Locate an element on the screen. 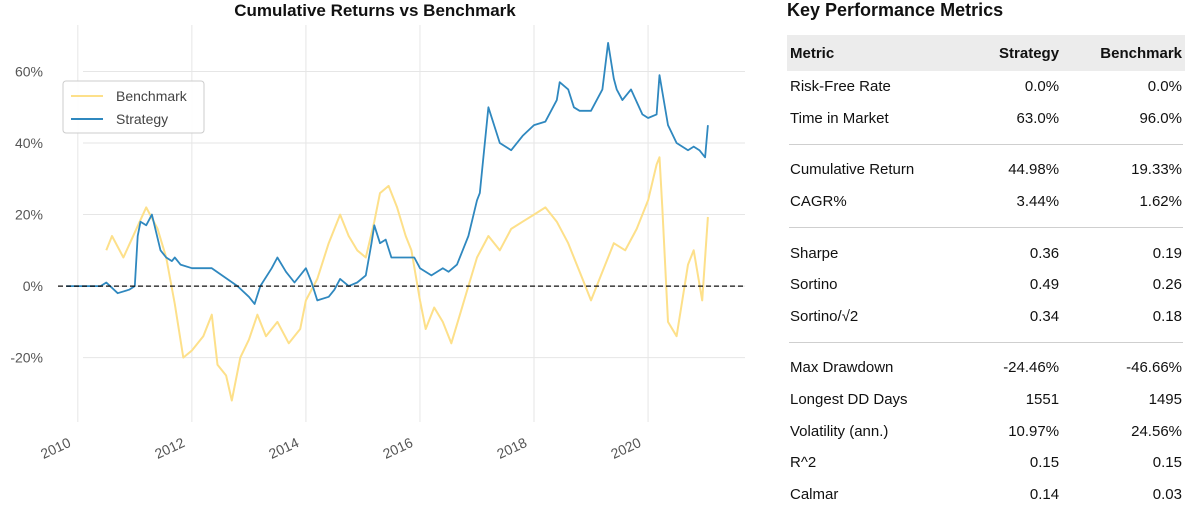 This screenshot has height=517, width=1199. strategy-value: 0.15 is located at coordinates (1044, 463).